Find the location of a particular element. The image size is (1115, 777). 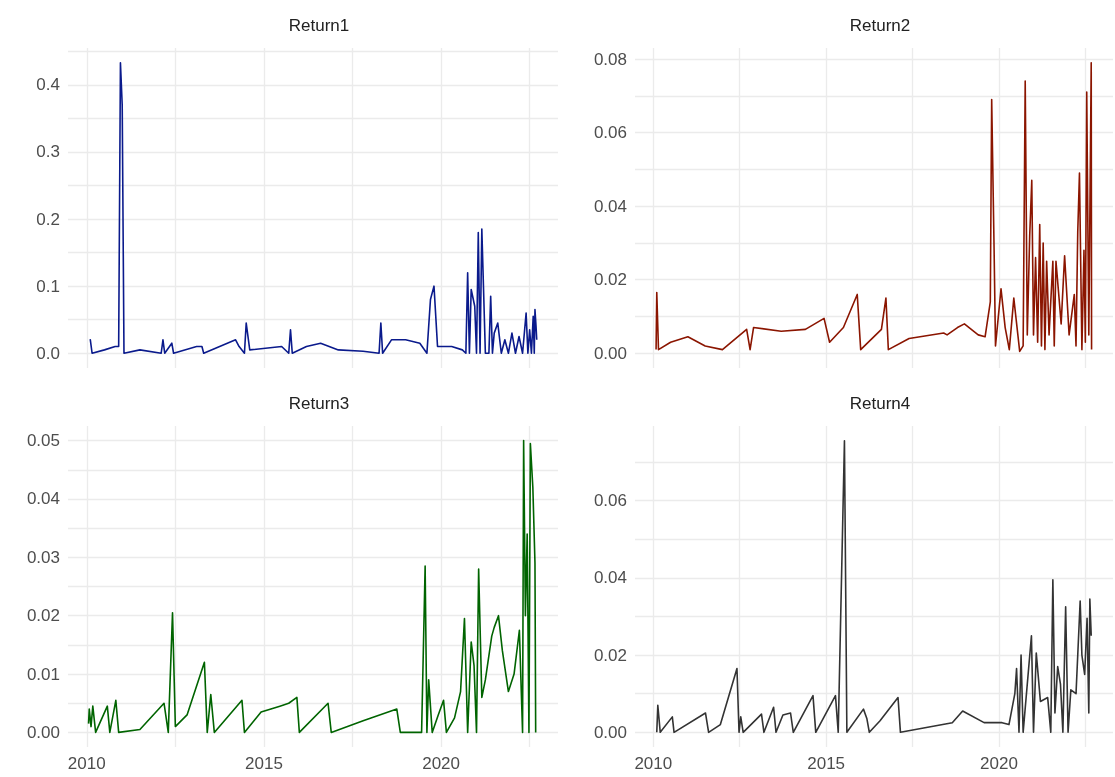

y-tick-label: 0.01 is located at coordinates (43, 674).